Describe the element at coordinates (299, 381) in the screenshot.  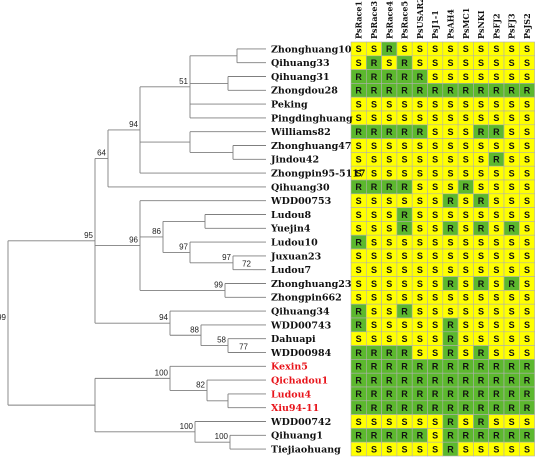
I see `leaf-label: Qichadou1` at that location.